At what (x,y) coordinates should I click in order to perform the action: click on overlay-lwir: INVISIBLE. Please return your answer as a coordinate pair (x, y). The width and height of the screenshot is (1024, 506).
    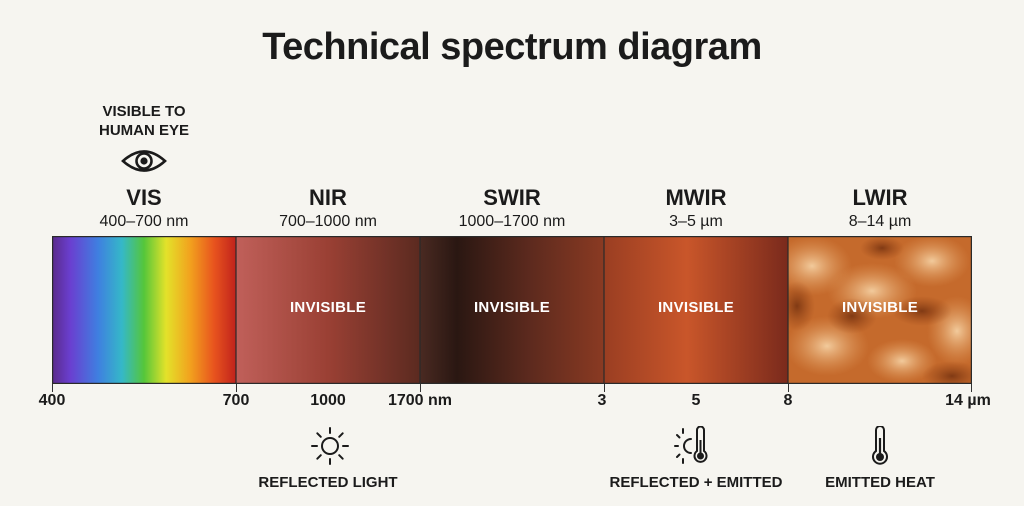
    Looking at the image, I should click on (880, 307).